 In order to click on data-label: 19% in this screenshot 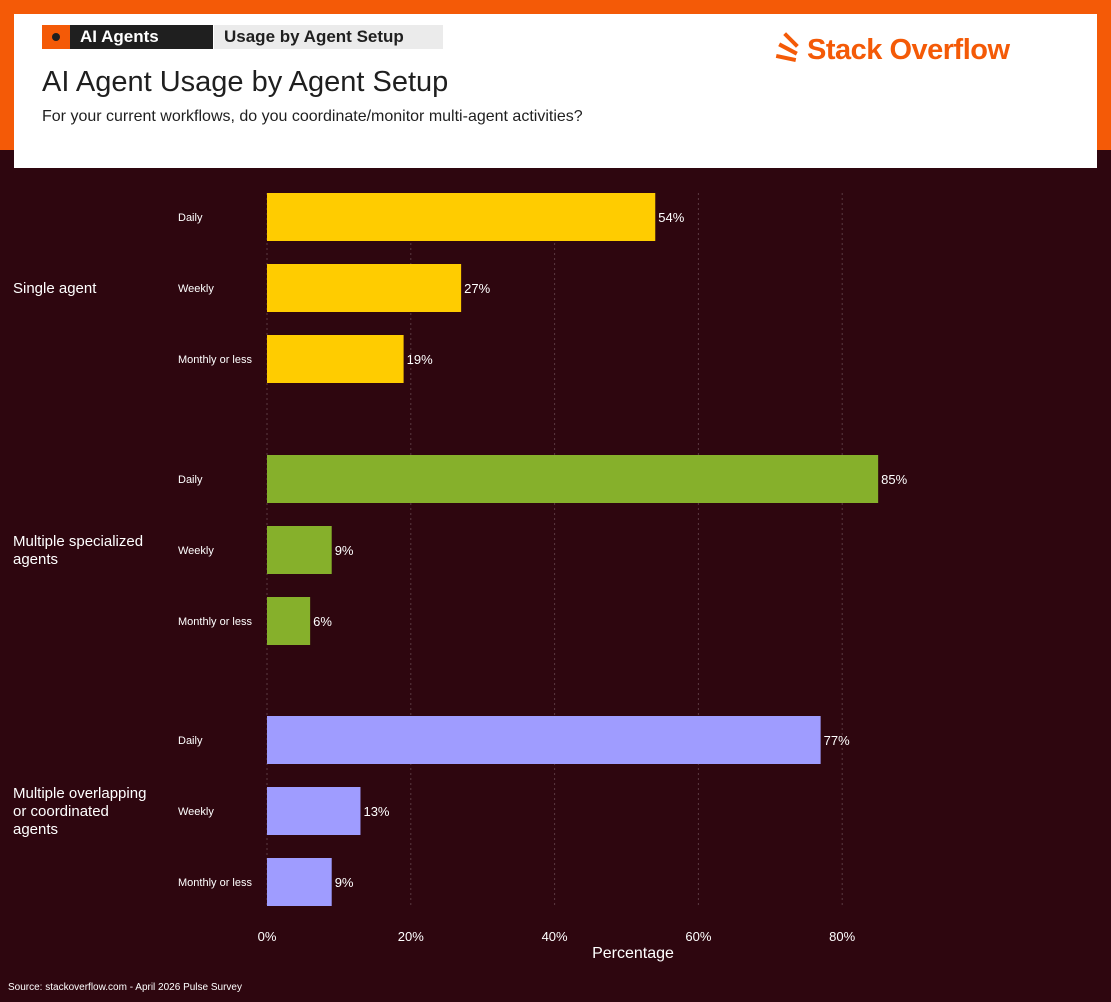, I will do `click(420, 359)`.